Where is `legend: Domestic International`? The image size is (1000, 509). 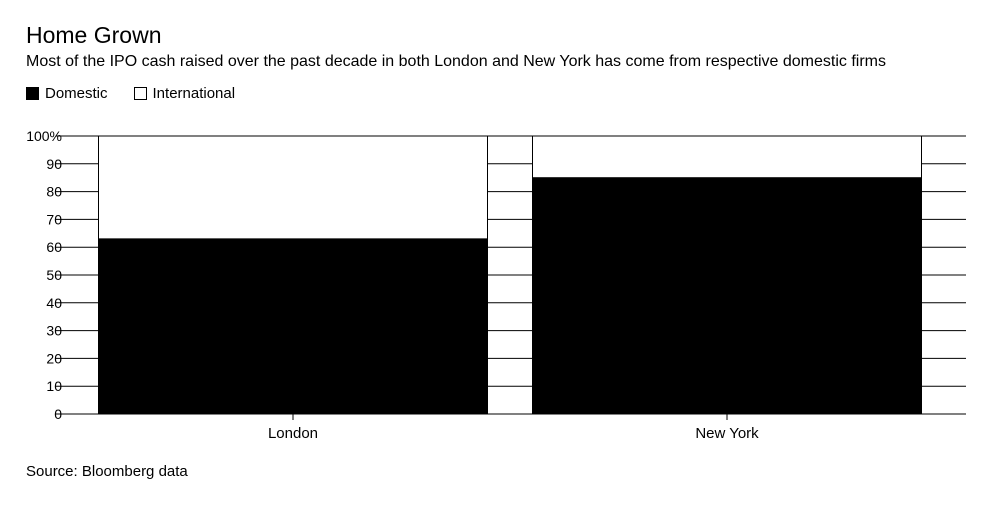 legend: Domestic International is located at coordinates (143, 93).